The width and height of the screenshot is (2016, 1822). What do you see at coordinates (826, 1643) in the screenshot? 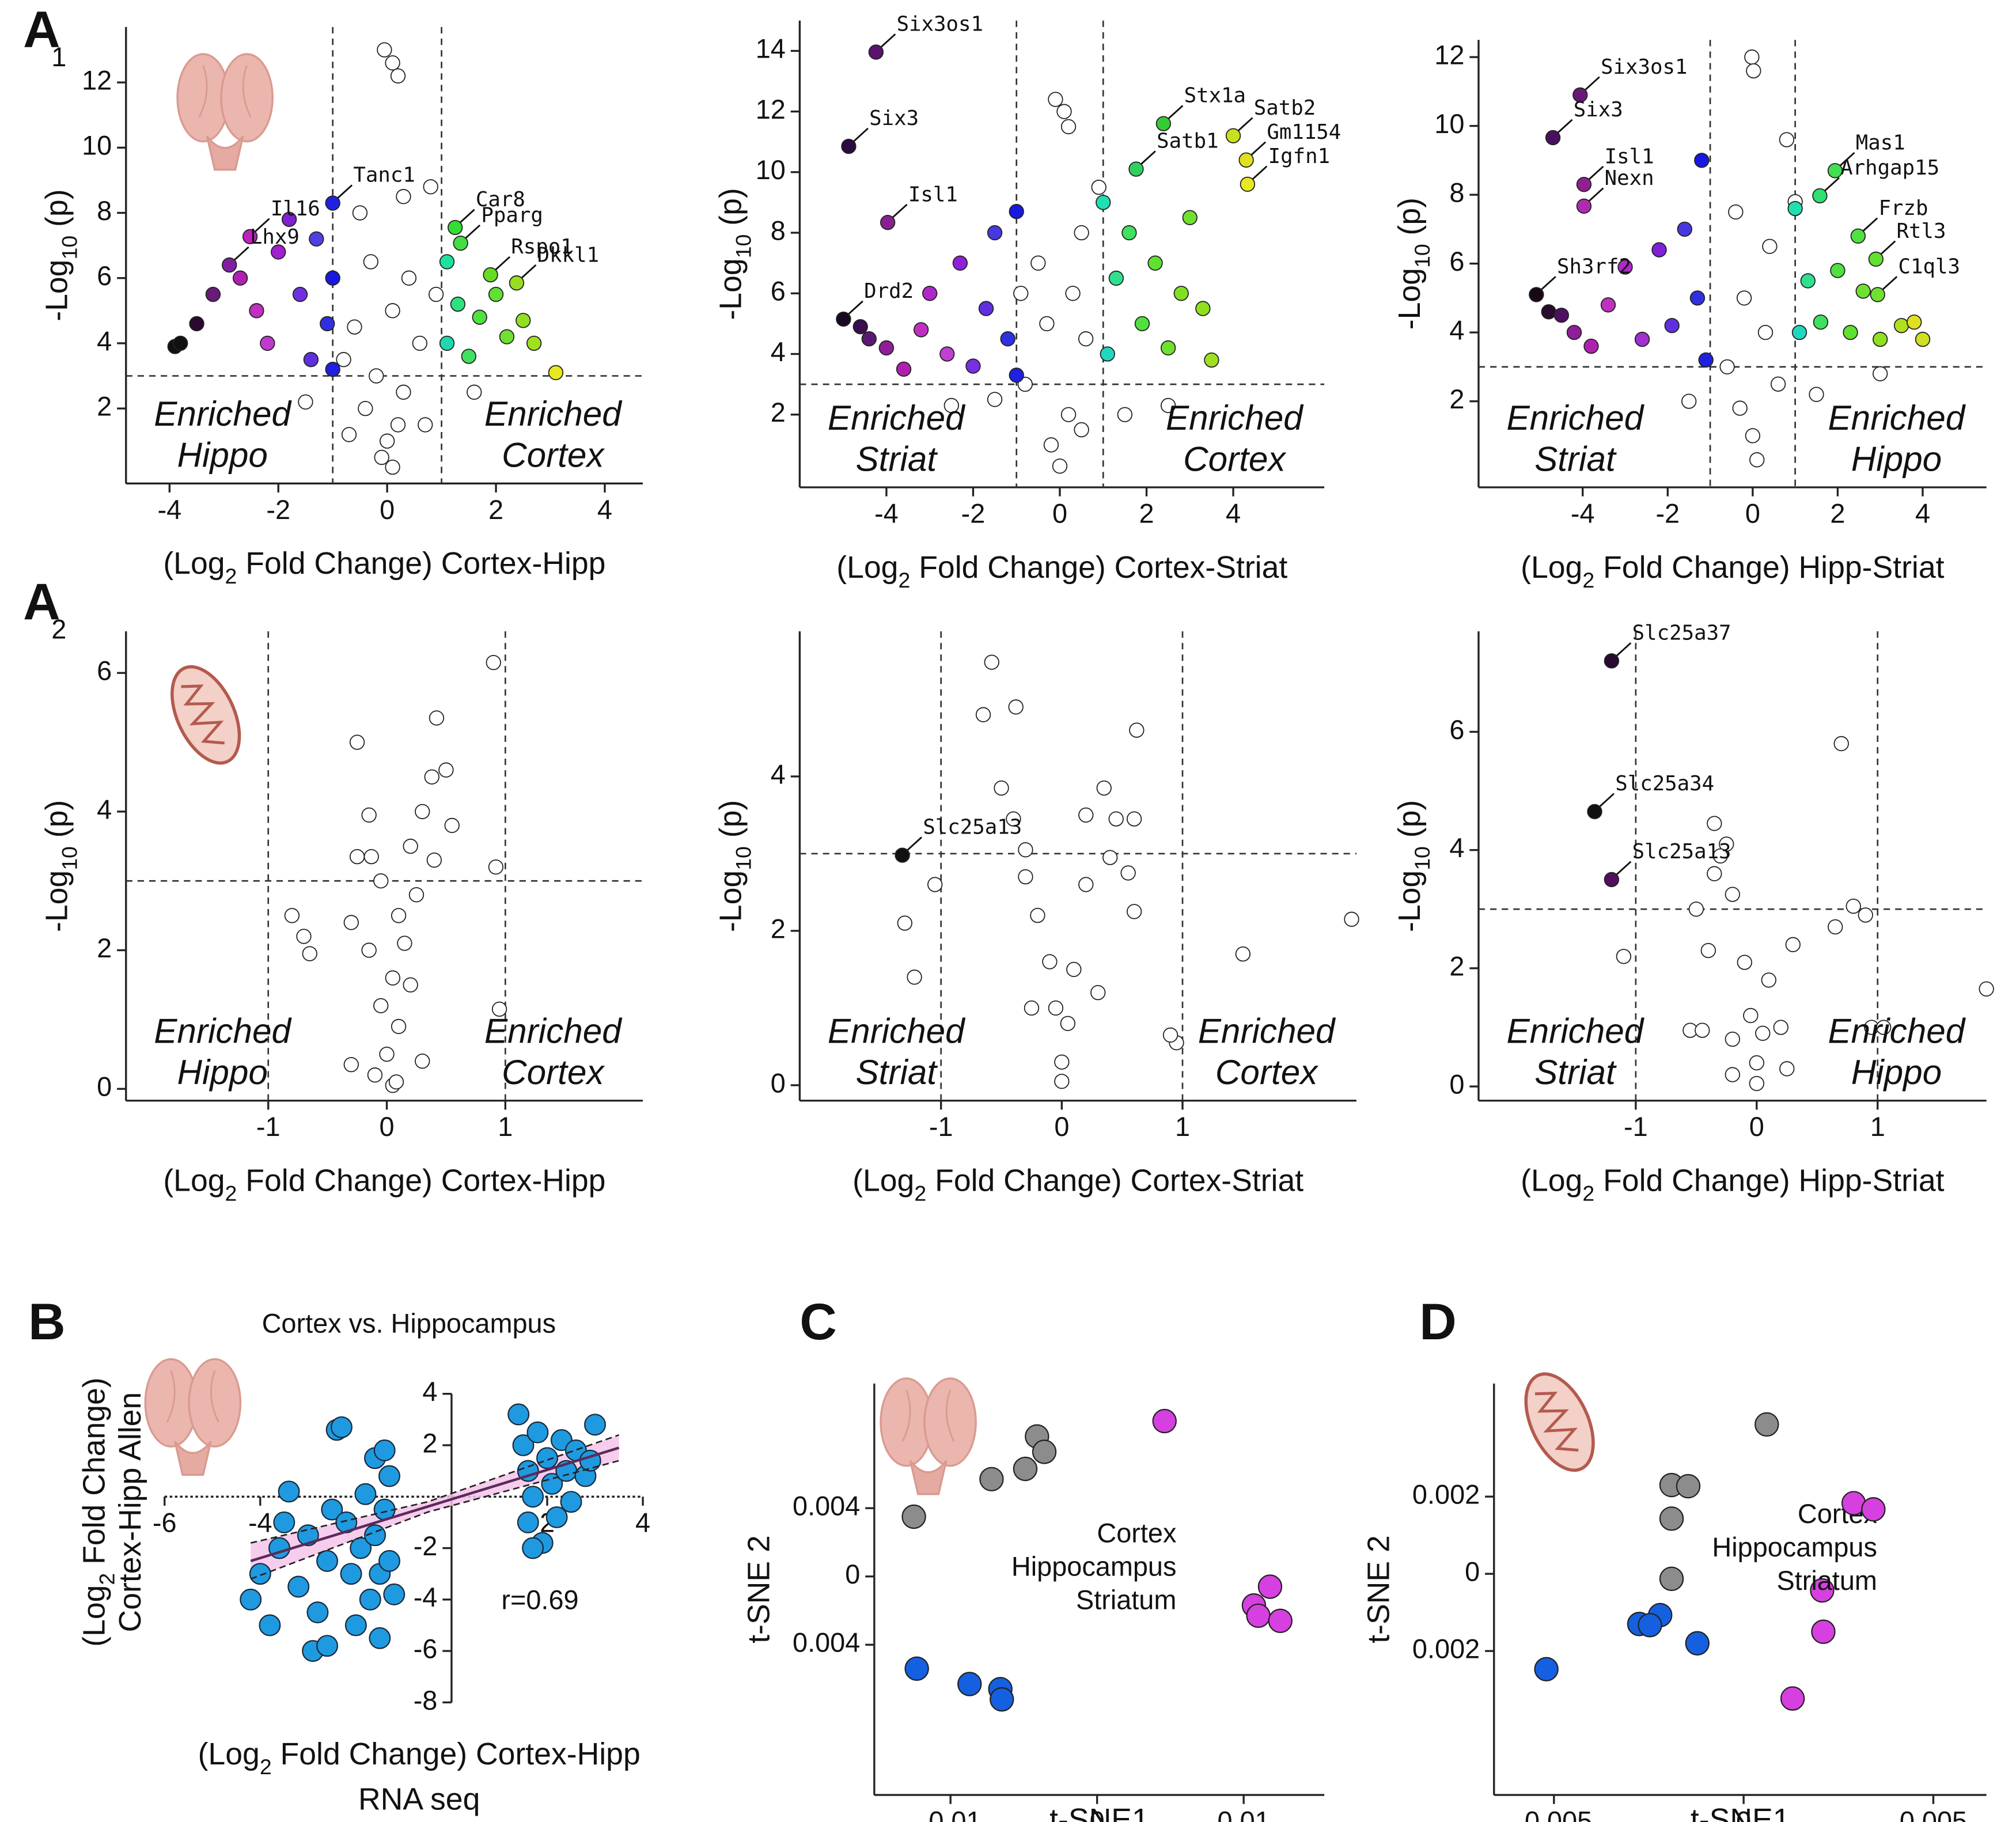
I see `y-tick-label: 0.004` at bounding box center [826, 1643].